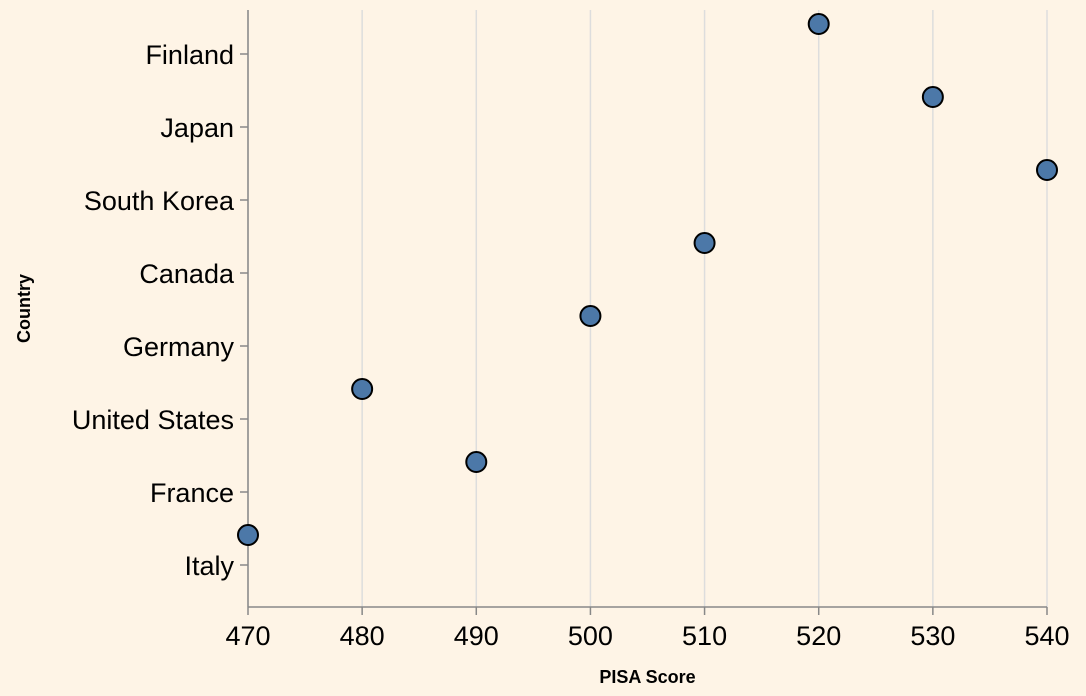 This screenshot has height=696, width=1086. What do you see at coordinates (192, 493) in the screenshot?
I see `y-tick-label: France` at bounding box center [192, 493].